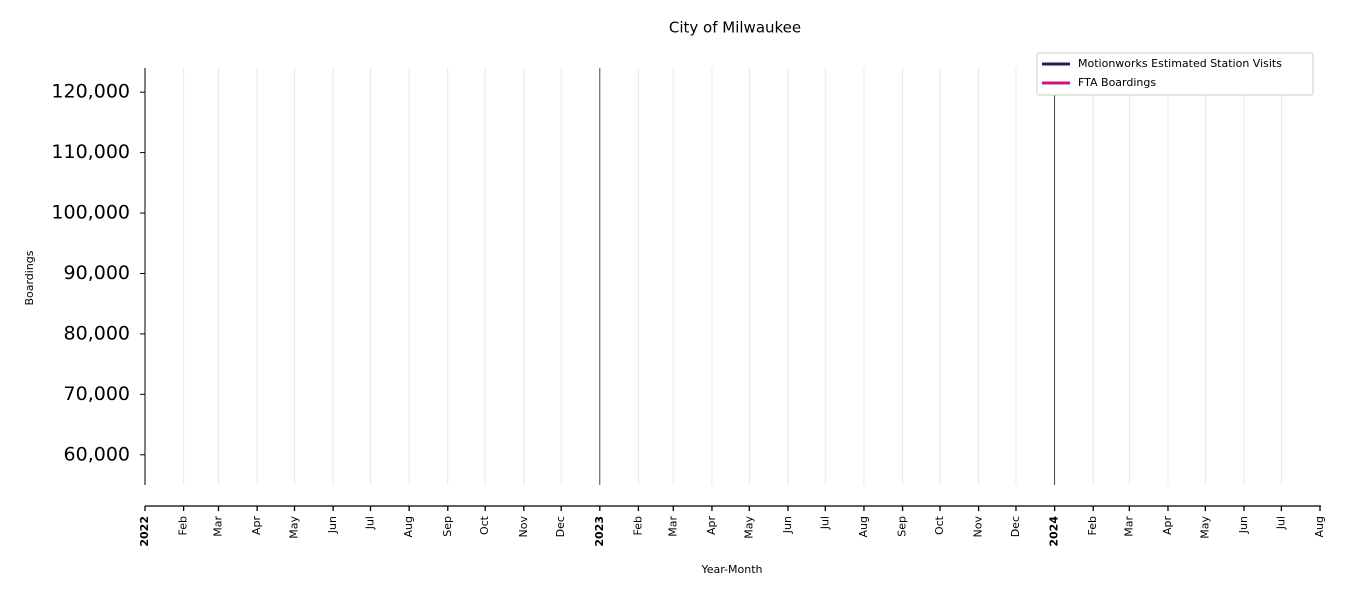 The width and height of the screenshot is (1350, 600). Describe the element at coordinates (90, 152) in the screenshot. I see `y-tick-label: 110,000` at that location.